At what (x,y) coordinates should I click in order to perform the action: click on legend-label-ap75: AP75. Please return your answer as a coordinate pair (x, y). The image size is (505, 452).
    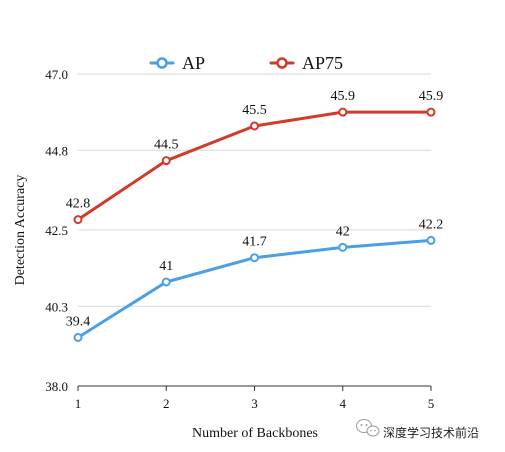
    Looking at the image, I should click on (322, 63).